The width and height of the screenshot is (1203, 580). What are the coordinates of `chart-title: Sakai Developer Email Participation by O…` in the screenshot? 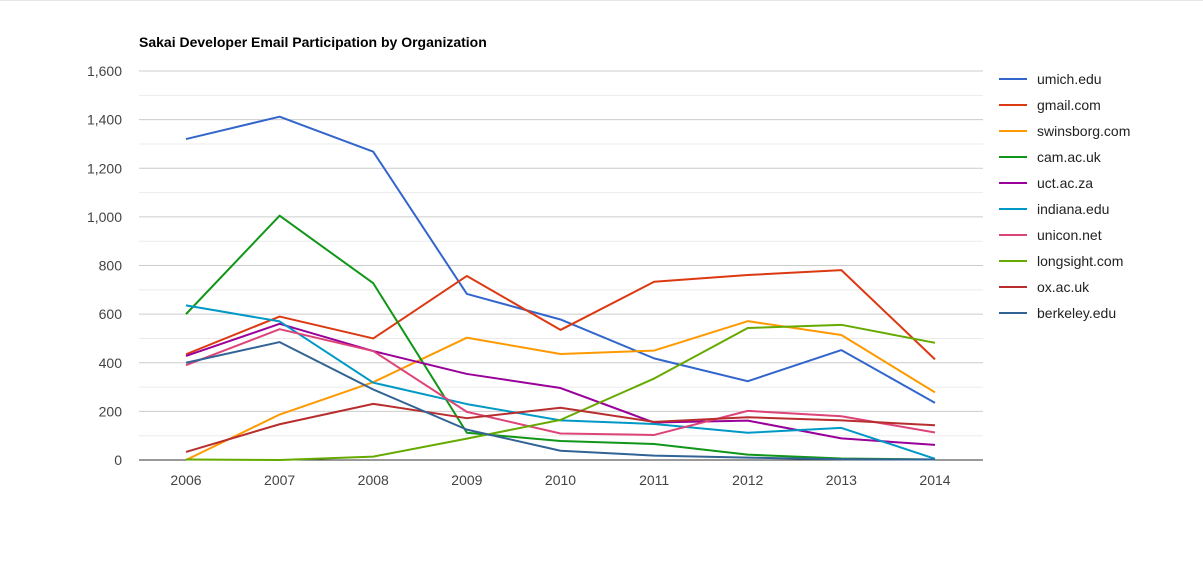 It's located at (313, 42).